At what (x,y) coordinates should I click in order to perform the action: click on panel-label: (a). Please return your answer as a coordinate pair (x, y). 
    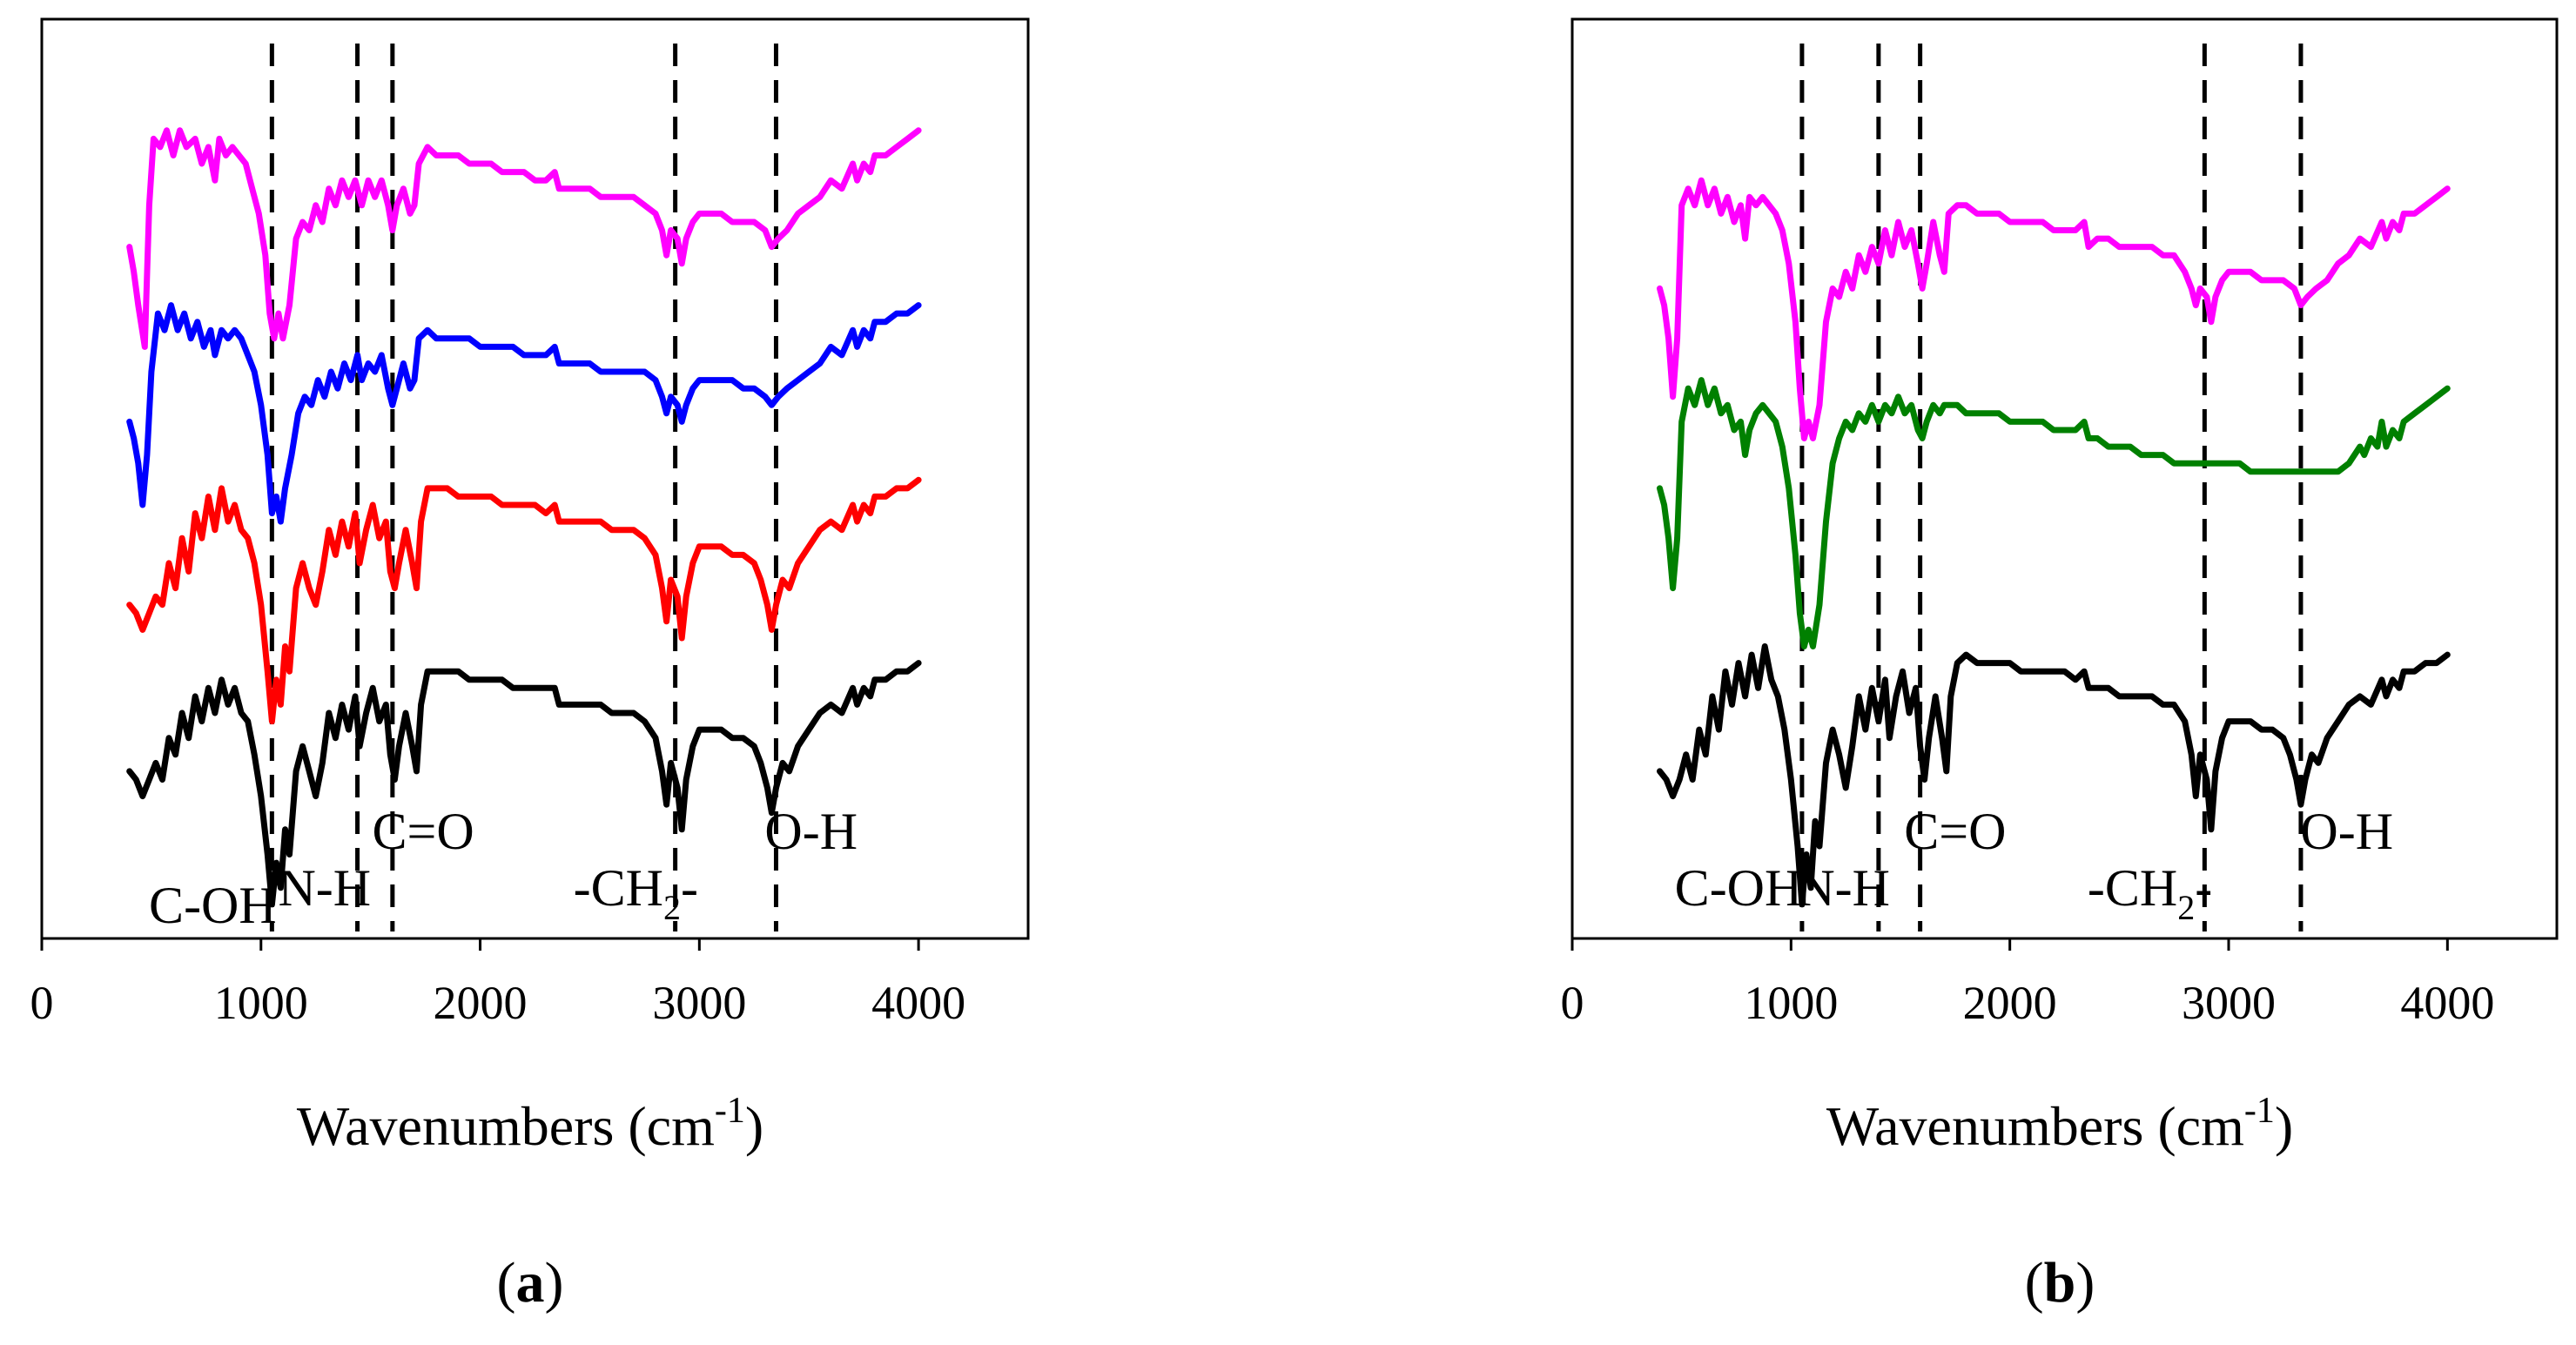
    Looking at the image, I should click on (530, 1283).